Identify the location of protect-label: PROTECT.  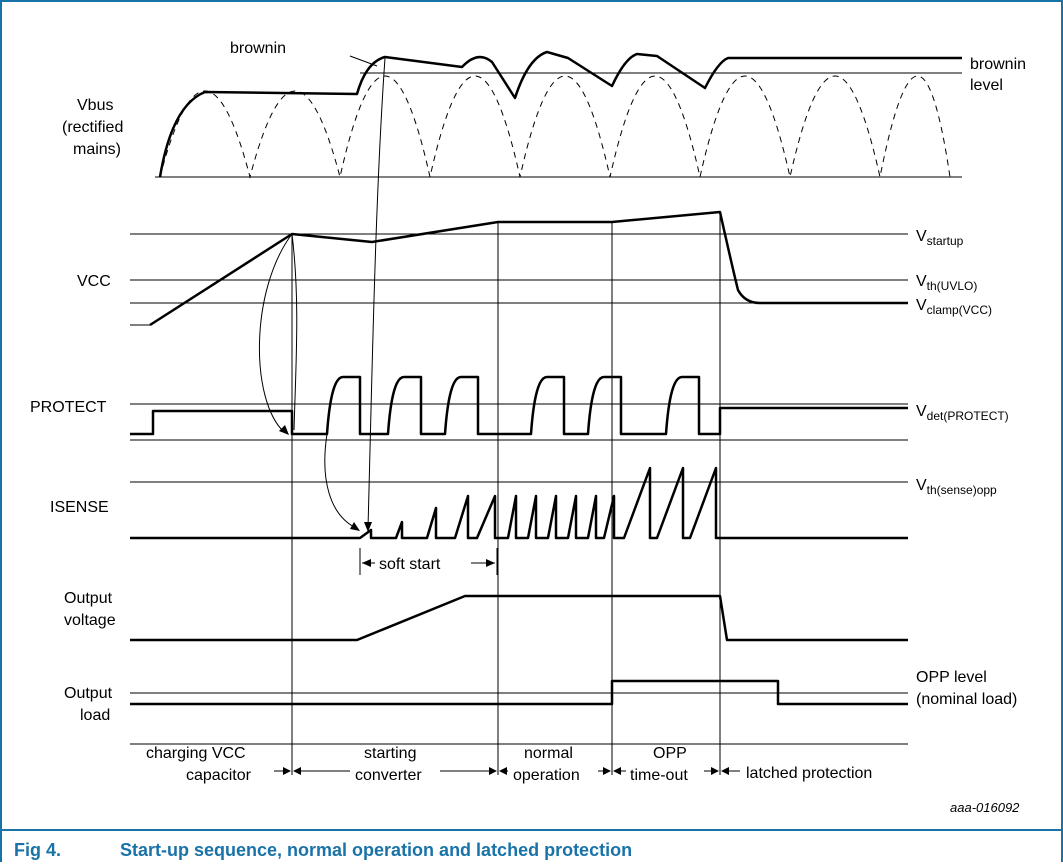
(68, 407).